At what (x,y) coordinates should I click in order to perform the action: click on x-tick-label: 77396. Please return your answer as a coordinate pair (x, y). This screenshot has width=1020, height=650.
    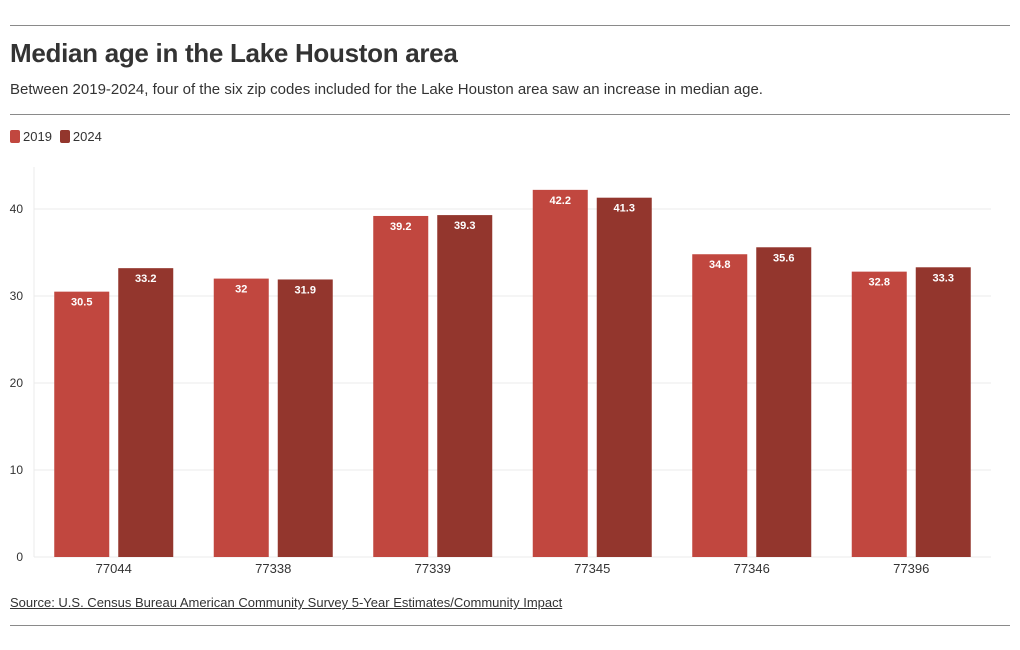
    Looking at the image, I should click on (911, 568).